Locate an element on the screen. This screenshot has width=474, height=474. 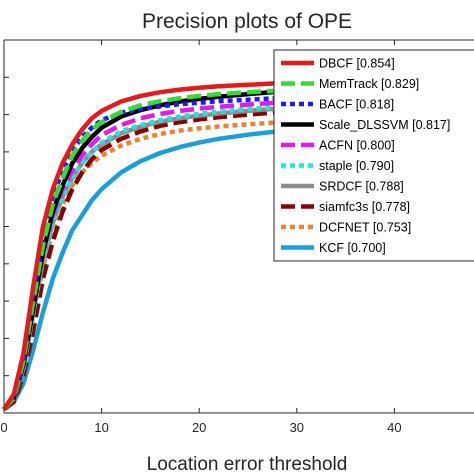
x-tick-label: 0 is located at coordinates (3, 427).